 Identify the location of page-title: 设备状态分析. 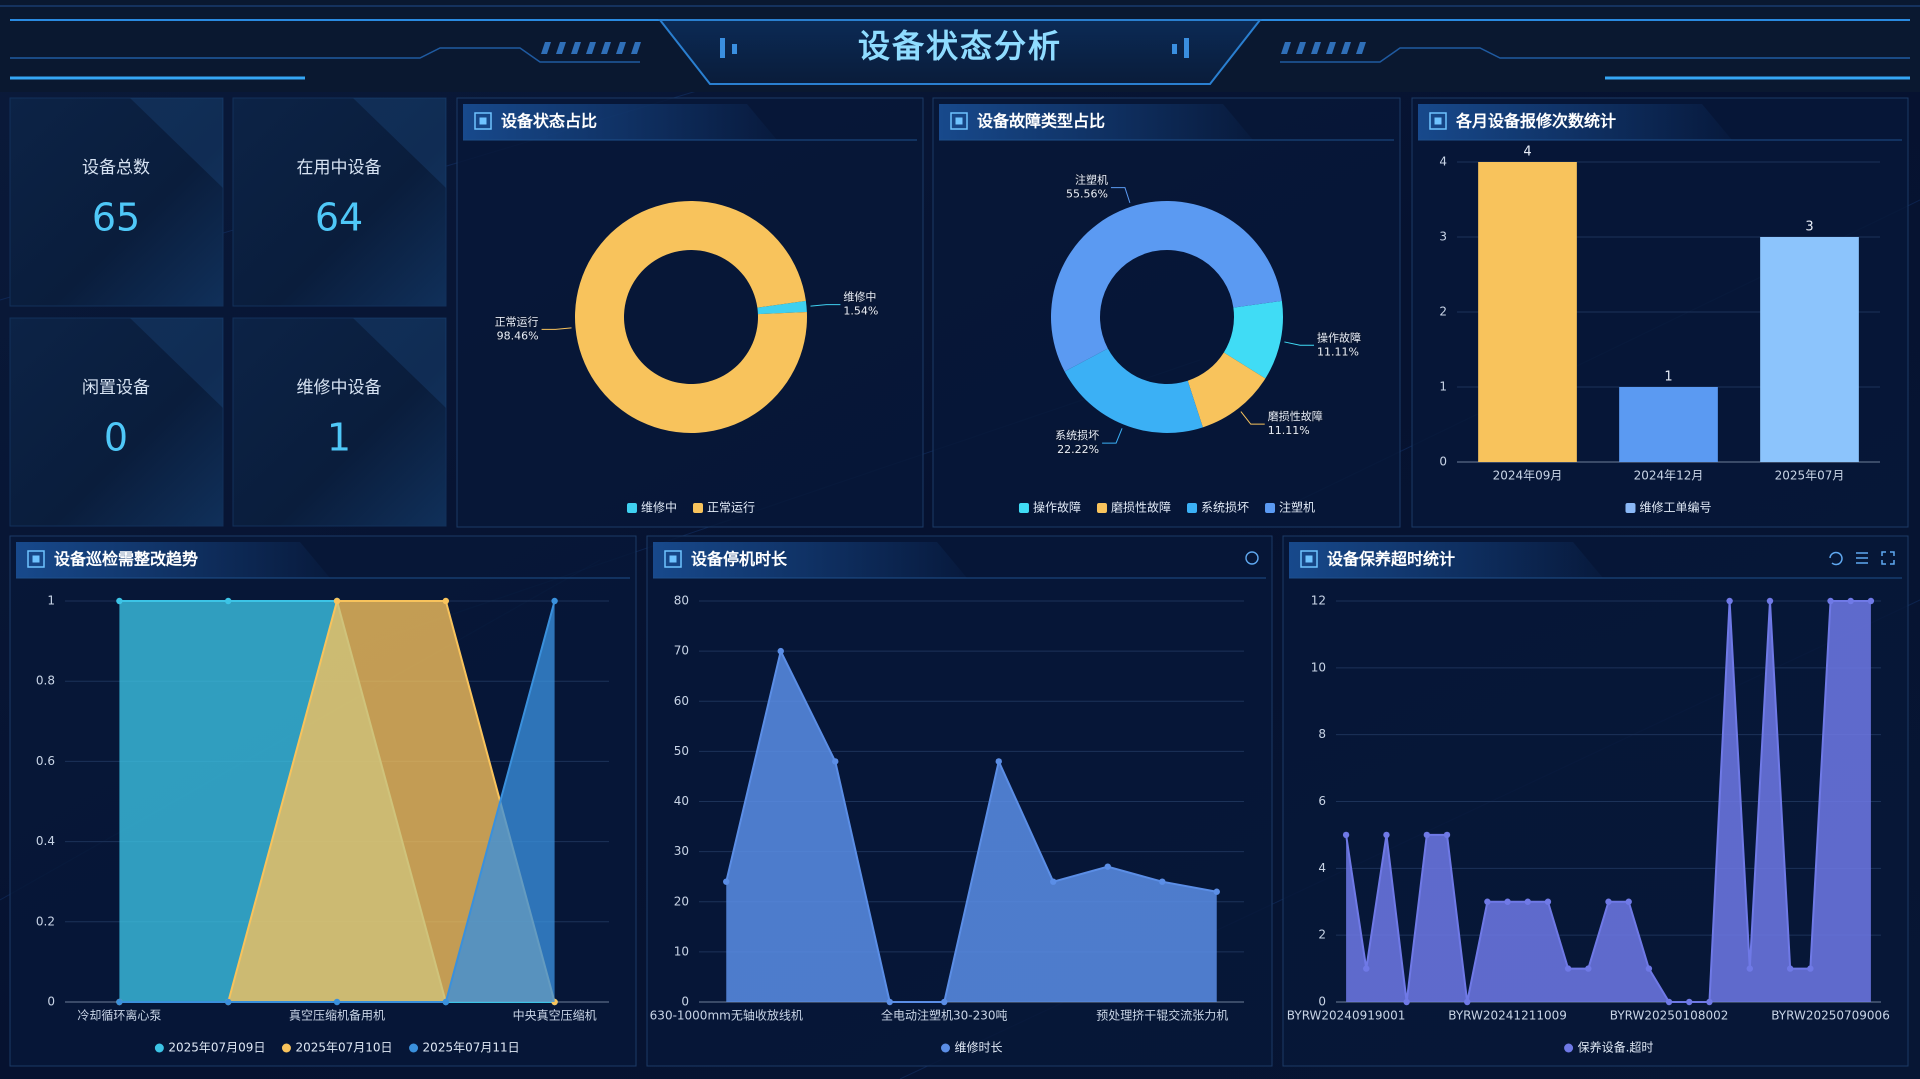
(960, 46).